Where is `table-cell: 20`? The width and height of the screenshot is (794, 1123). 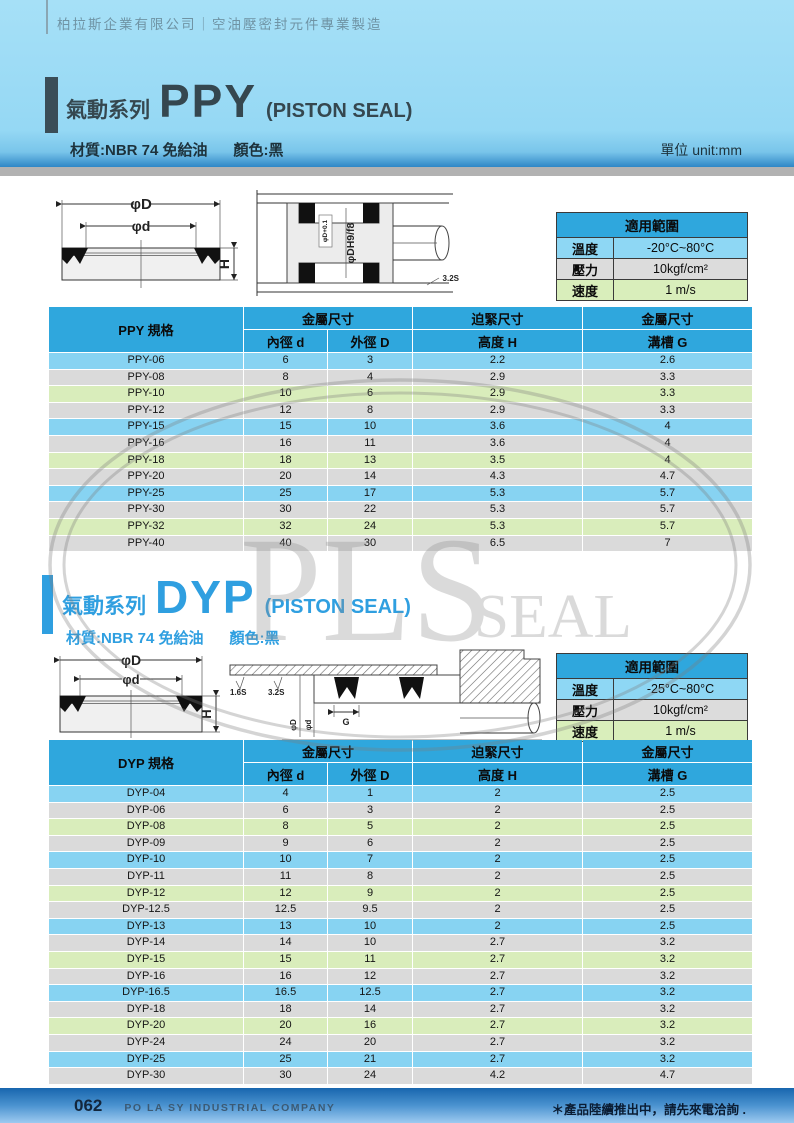
table-cell: 20 is located at coordinates (370, 1042).